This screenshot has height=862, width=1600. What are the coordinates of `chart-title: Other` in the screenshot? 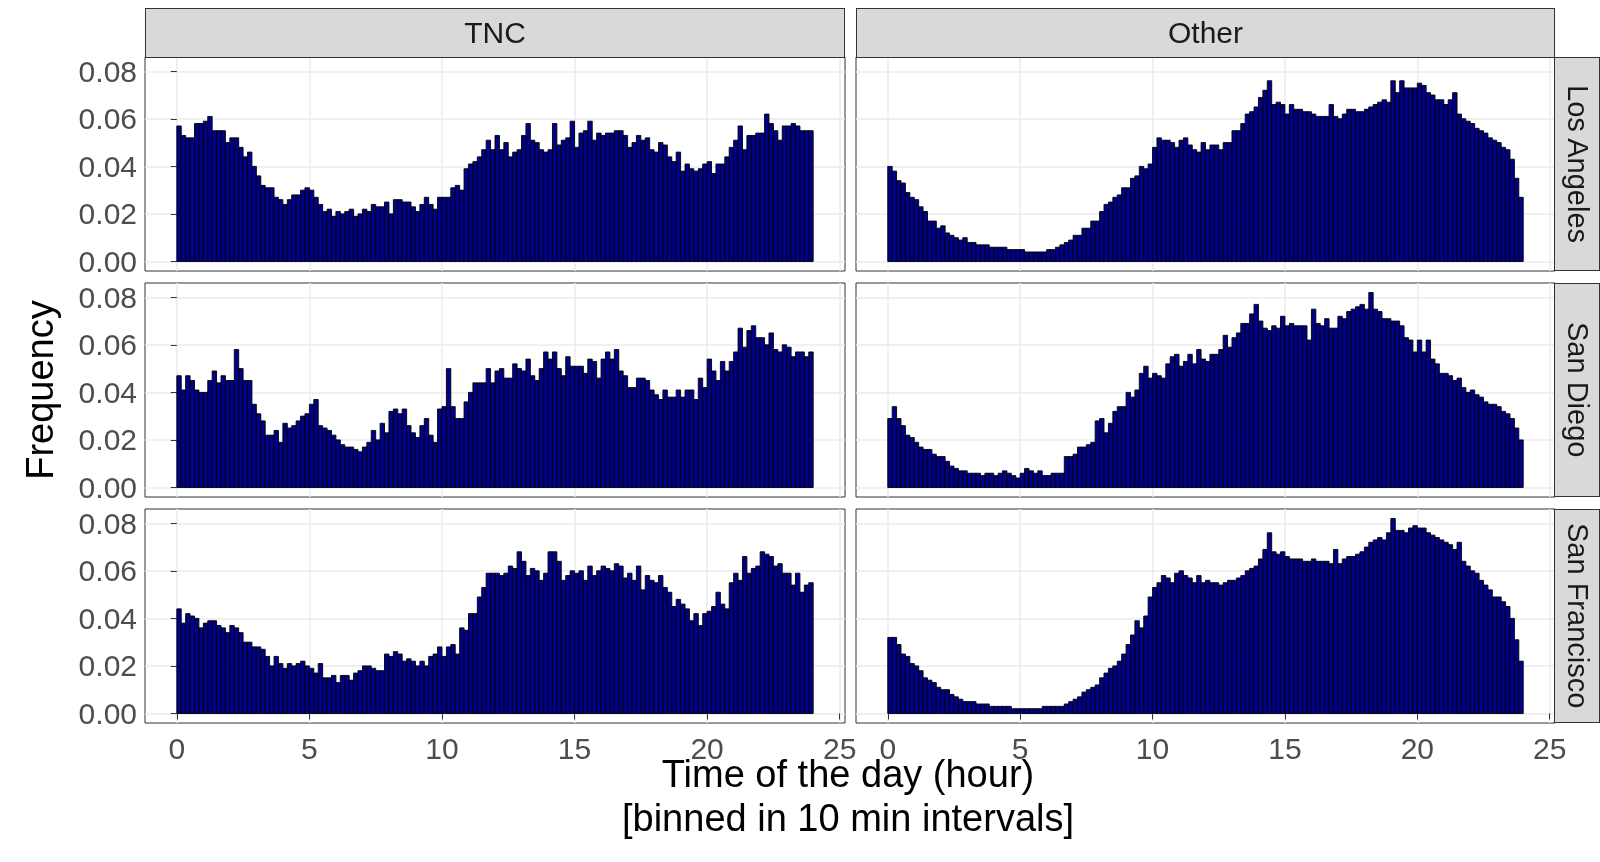 It's located at (1205, 33).